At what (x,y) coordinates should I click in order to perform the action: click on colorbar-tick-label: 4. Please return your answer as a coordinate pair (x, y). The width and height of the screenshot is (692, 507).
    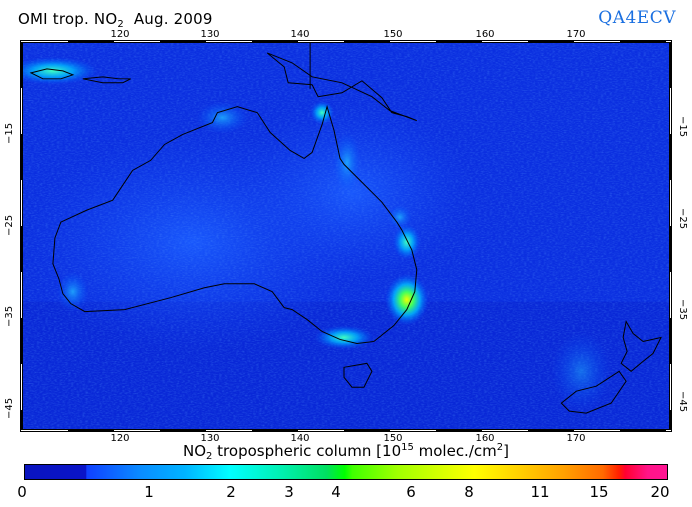
    Looking at the image, I should click on (336, 492).